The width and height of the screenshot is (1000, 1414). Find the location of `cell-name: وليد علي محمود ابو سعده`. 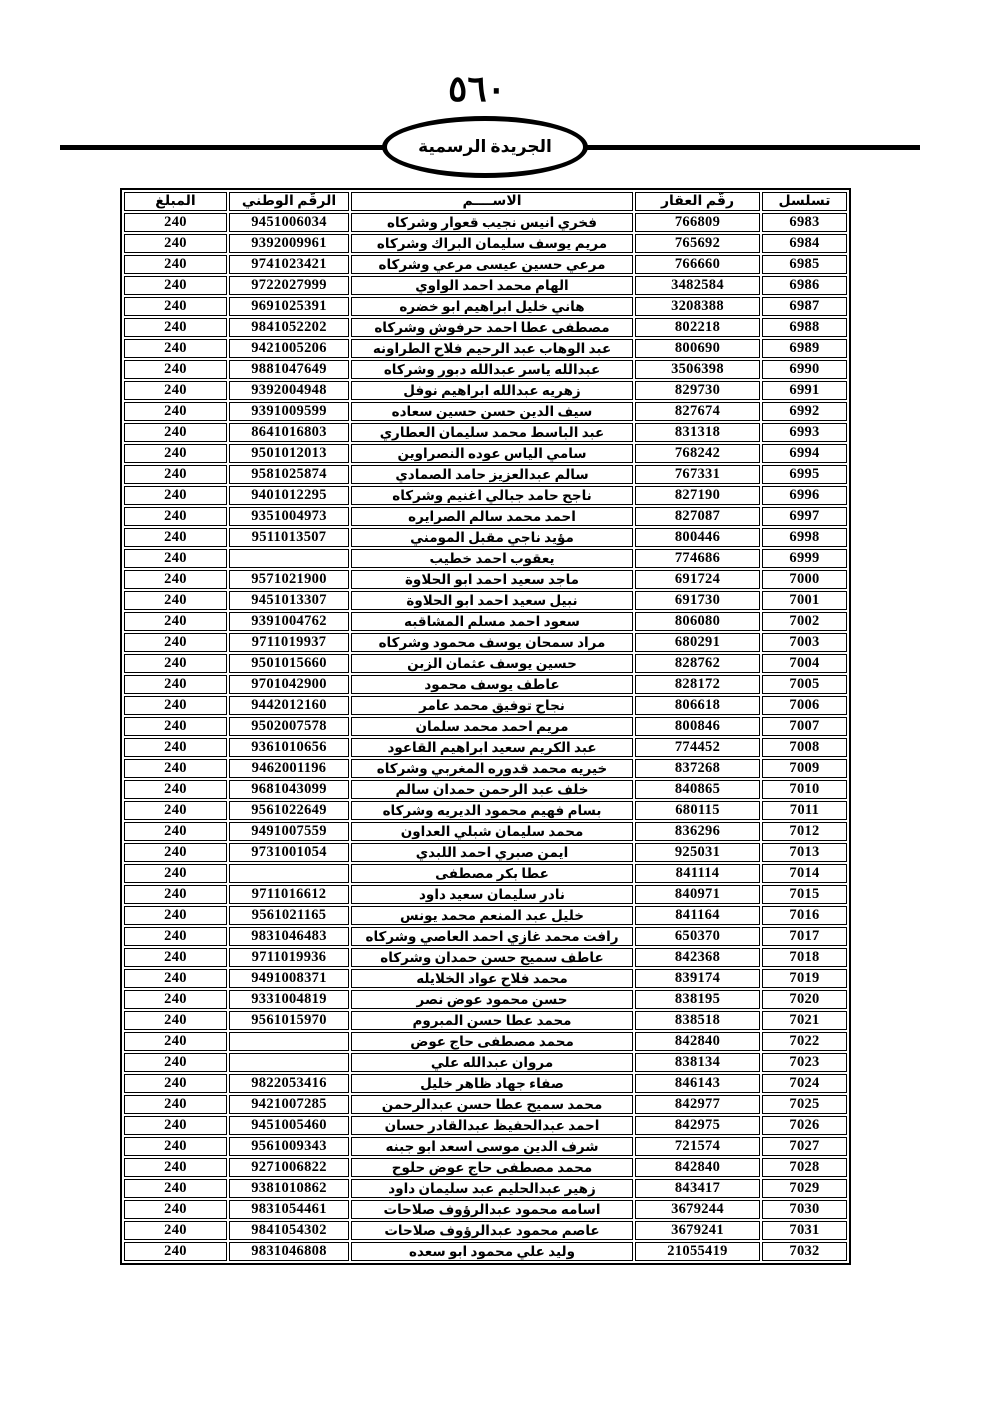

cell-name: وليد علي محمود ابو سعده is located at coordinates (492, 1251).